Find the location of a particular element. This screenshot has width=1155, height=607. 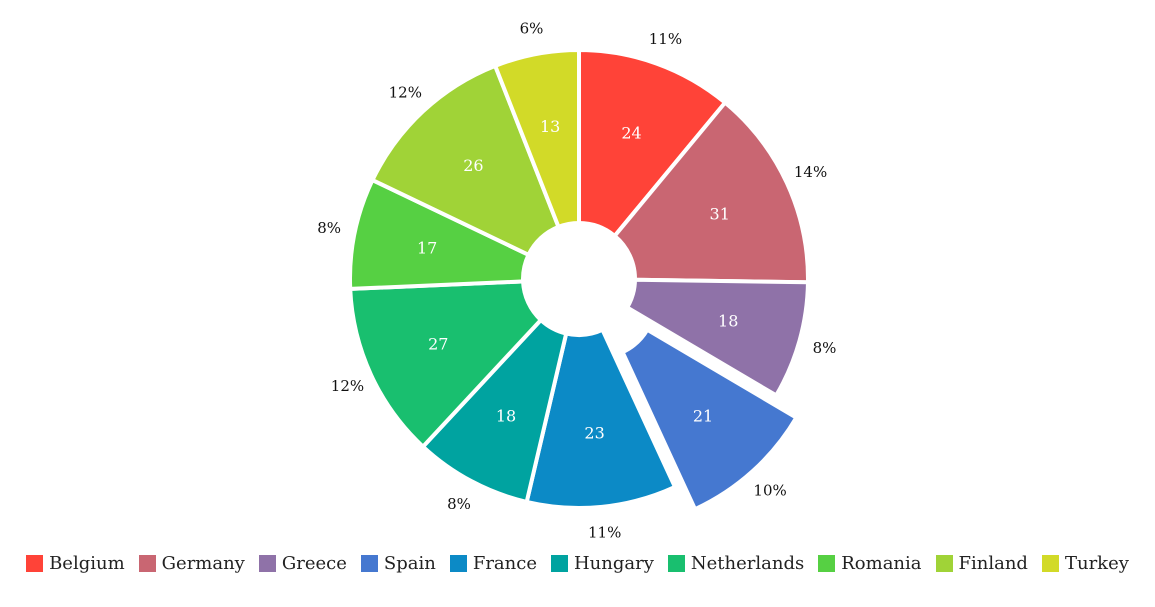

legend-item-romania: Romania is located at coordinates (870, 563).